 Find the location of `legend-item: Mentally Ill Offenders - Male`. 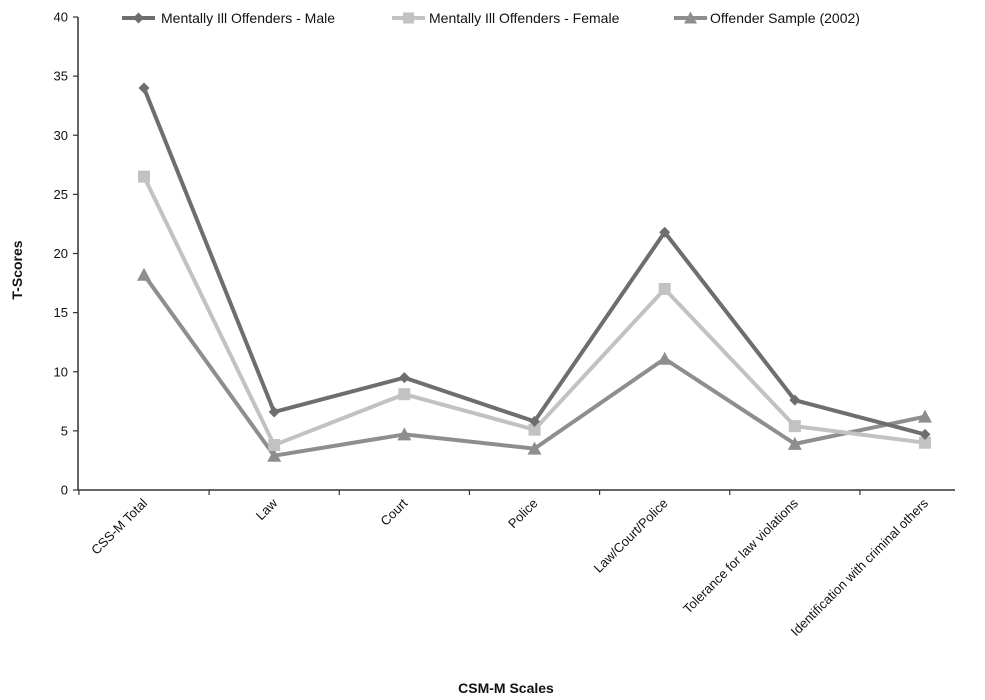

legend-item: Mentally Ill Offenders - Male is located at coordinates (228, 18).